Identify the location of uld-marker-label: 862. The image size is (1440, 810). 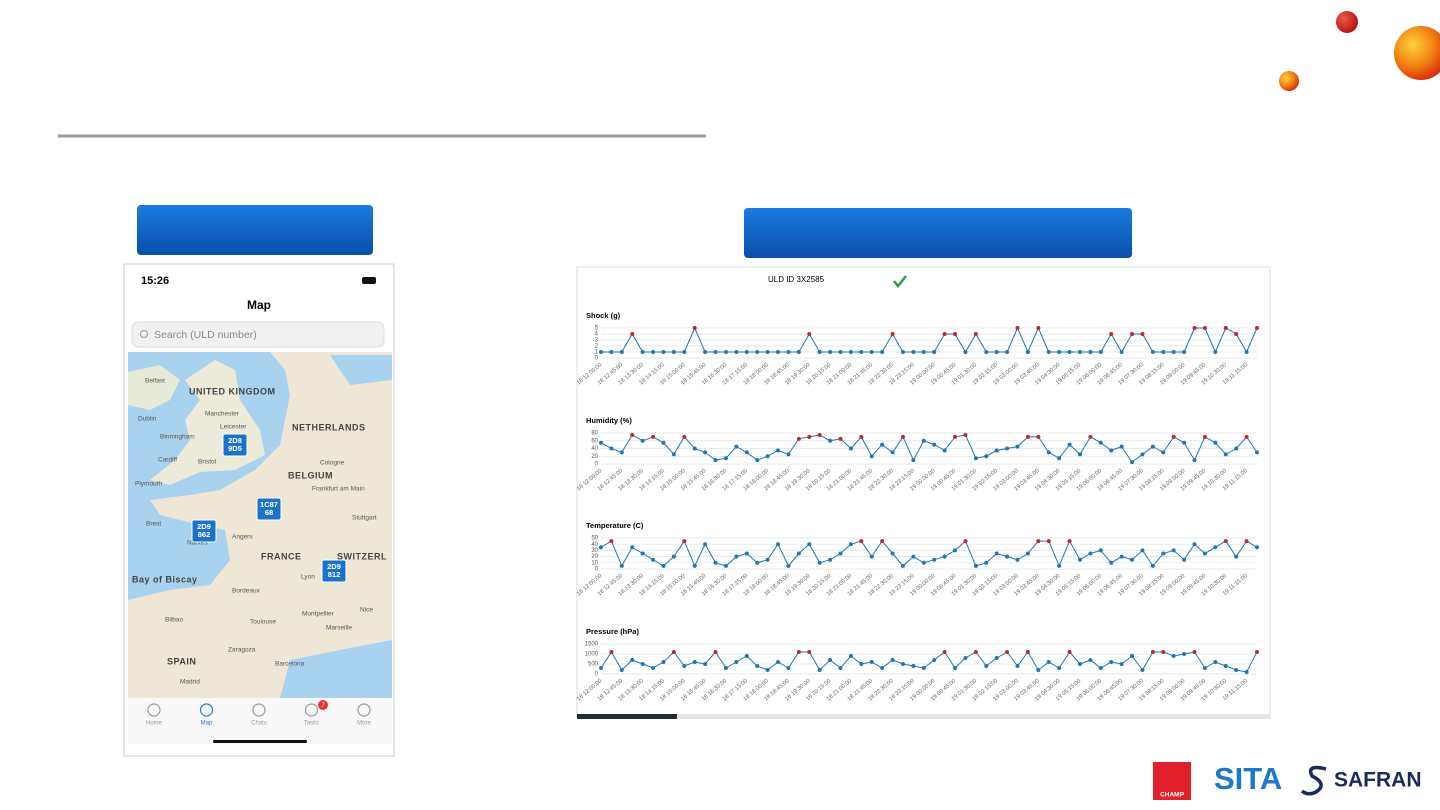
(204, 534).